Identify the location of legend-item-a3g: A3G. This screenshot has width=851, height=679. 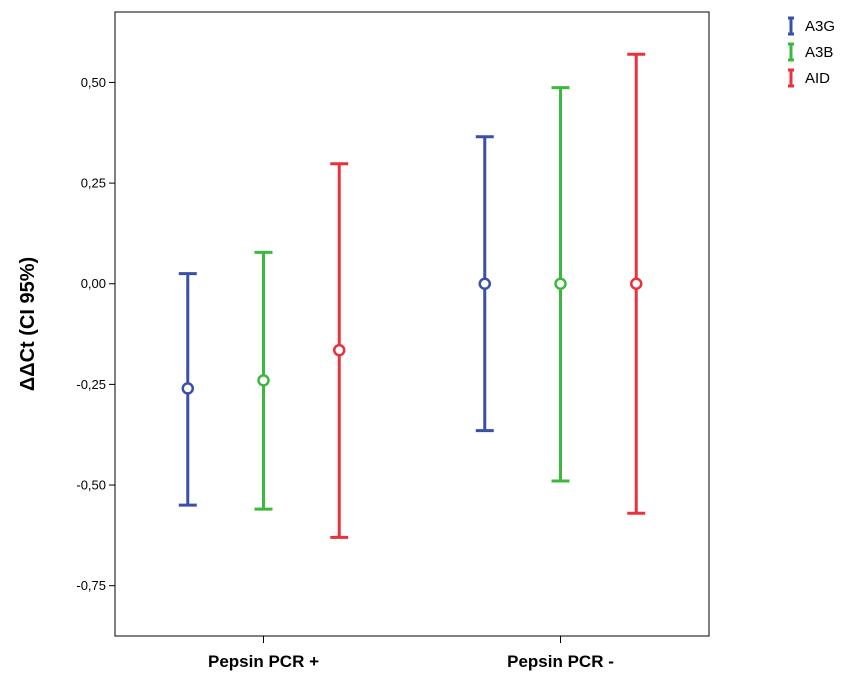
(811, 26).